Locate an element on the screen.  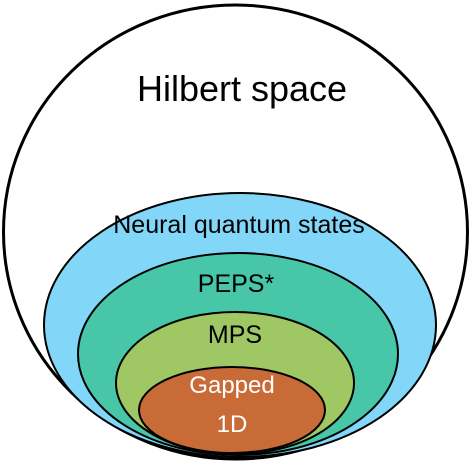
gapped-1d-region is located at coordinates (232, 410).